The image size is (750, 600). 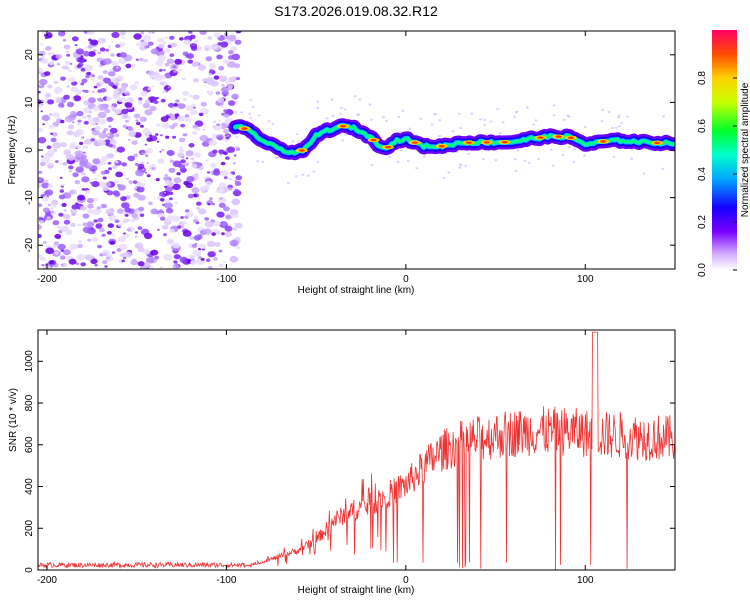 I want to click on ridge-hotspot, so click(x=343, y=126).